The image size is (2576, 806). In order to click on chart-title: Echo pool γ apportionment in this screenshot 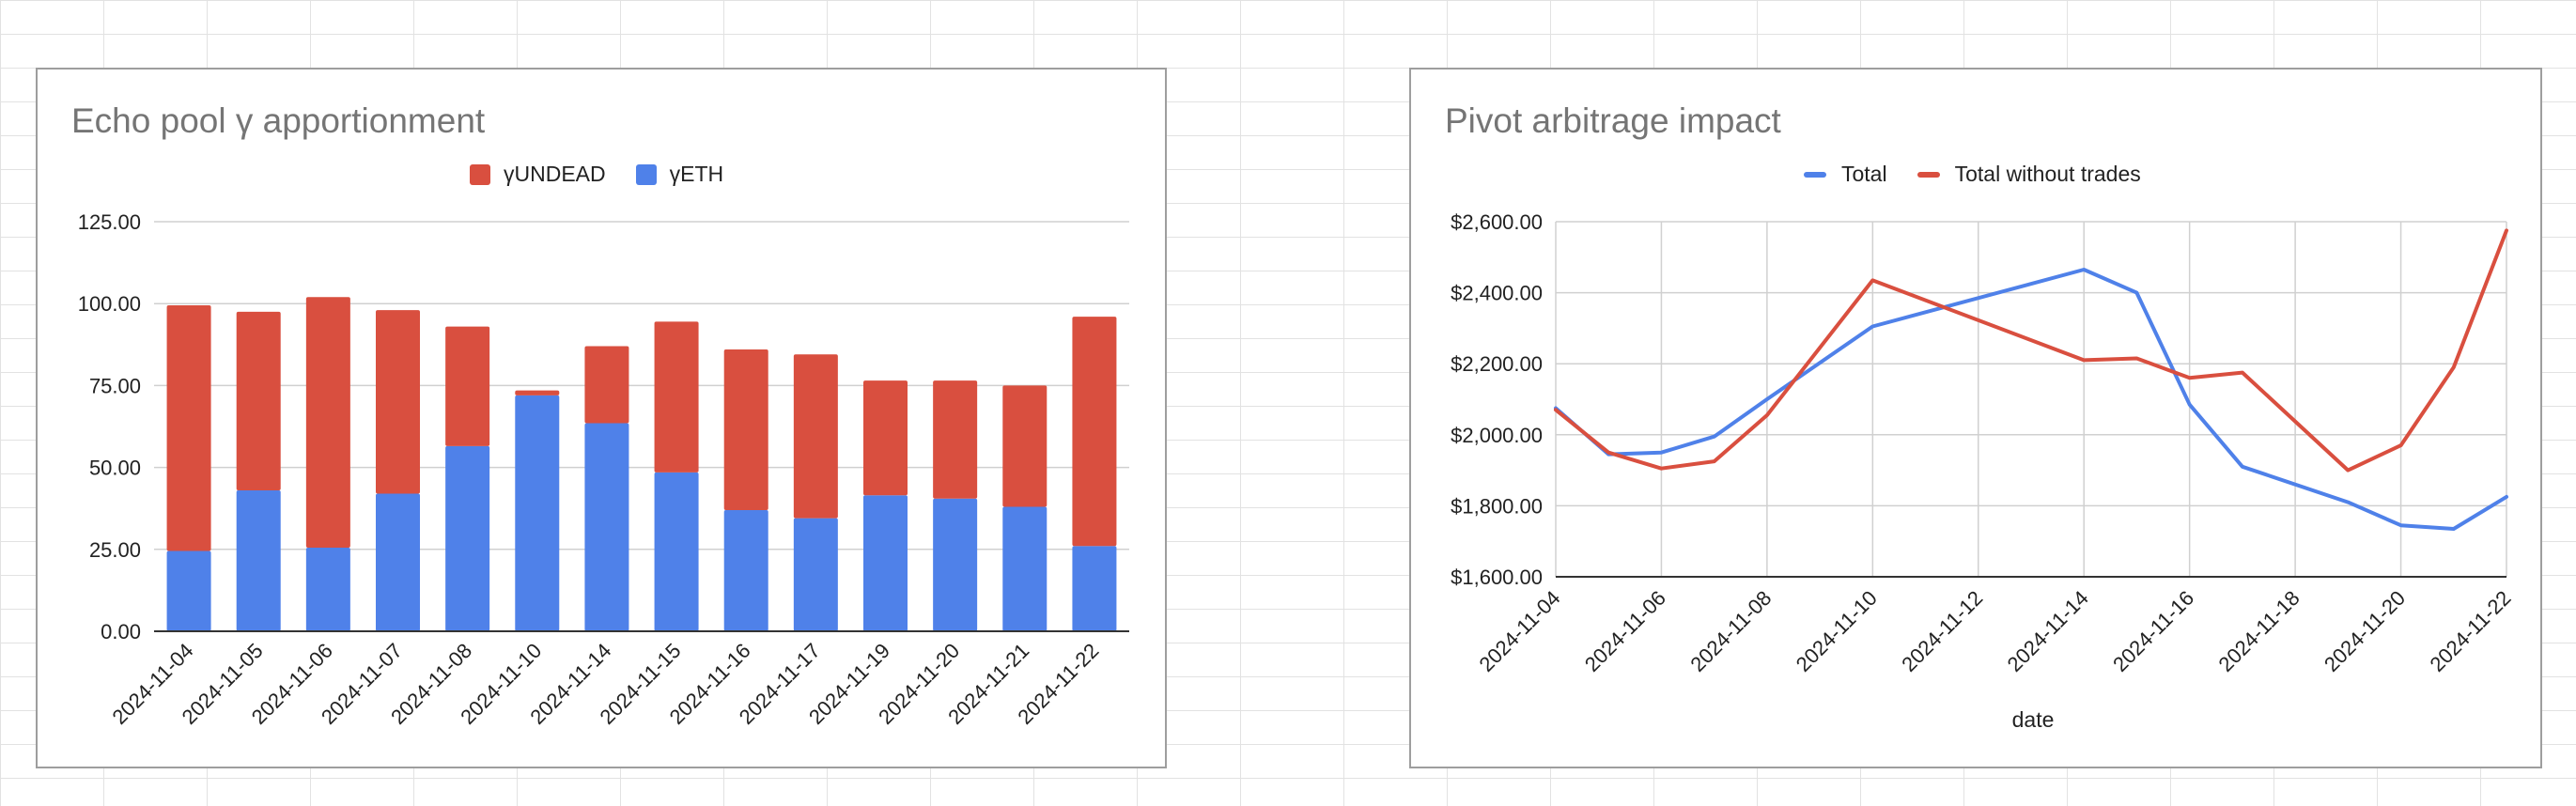, I will do `click(278, 121)`.